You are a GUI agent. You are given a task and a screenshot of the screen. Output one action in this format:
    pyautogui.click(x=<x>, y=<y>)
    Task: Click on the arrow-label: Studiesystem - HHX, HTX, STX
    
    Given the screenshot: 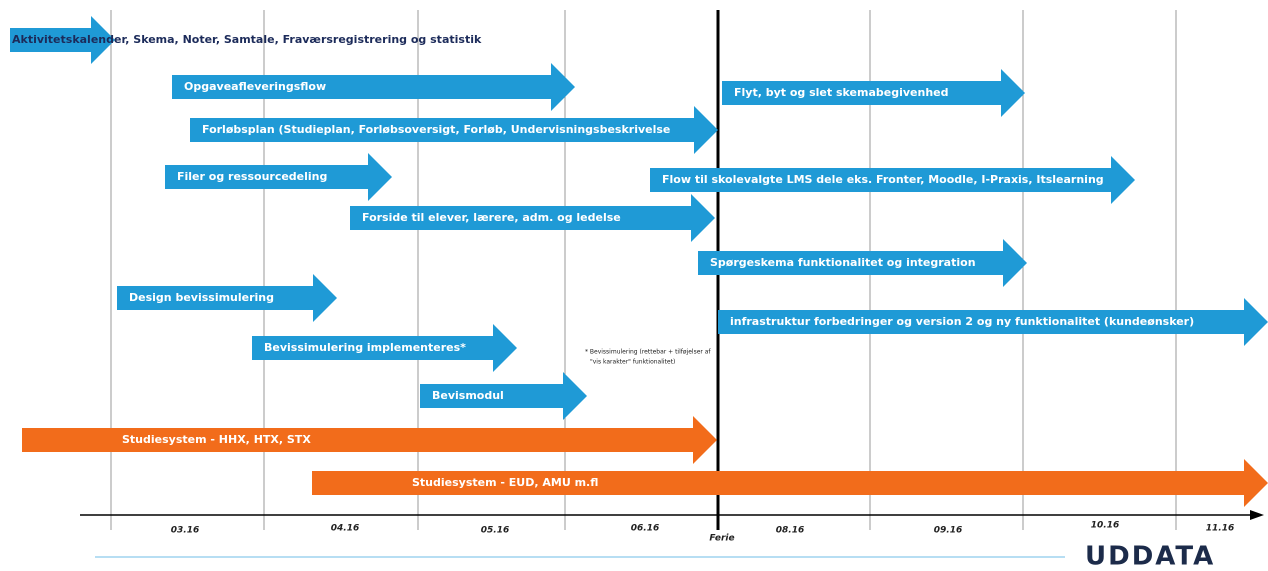 What is the action you would take?
    pyautogui.click(x=216, y=439)
    